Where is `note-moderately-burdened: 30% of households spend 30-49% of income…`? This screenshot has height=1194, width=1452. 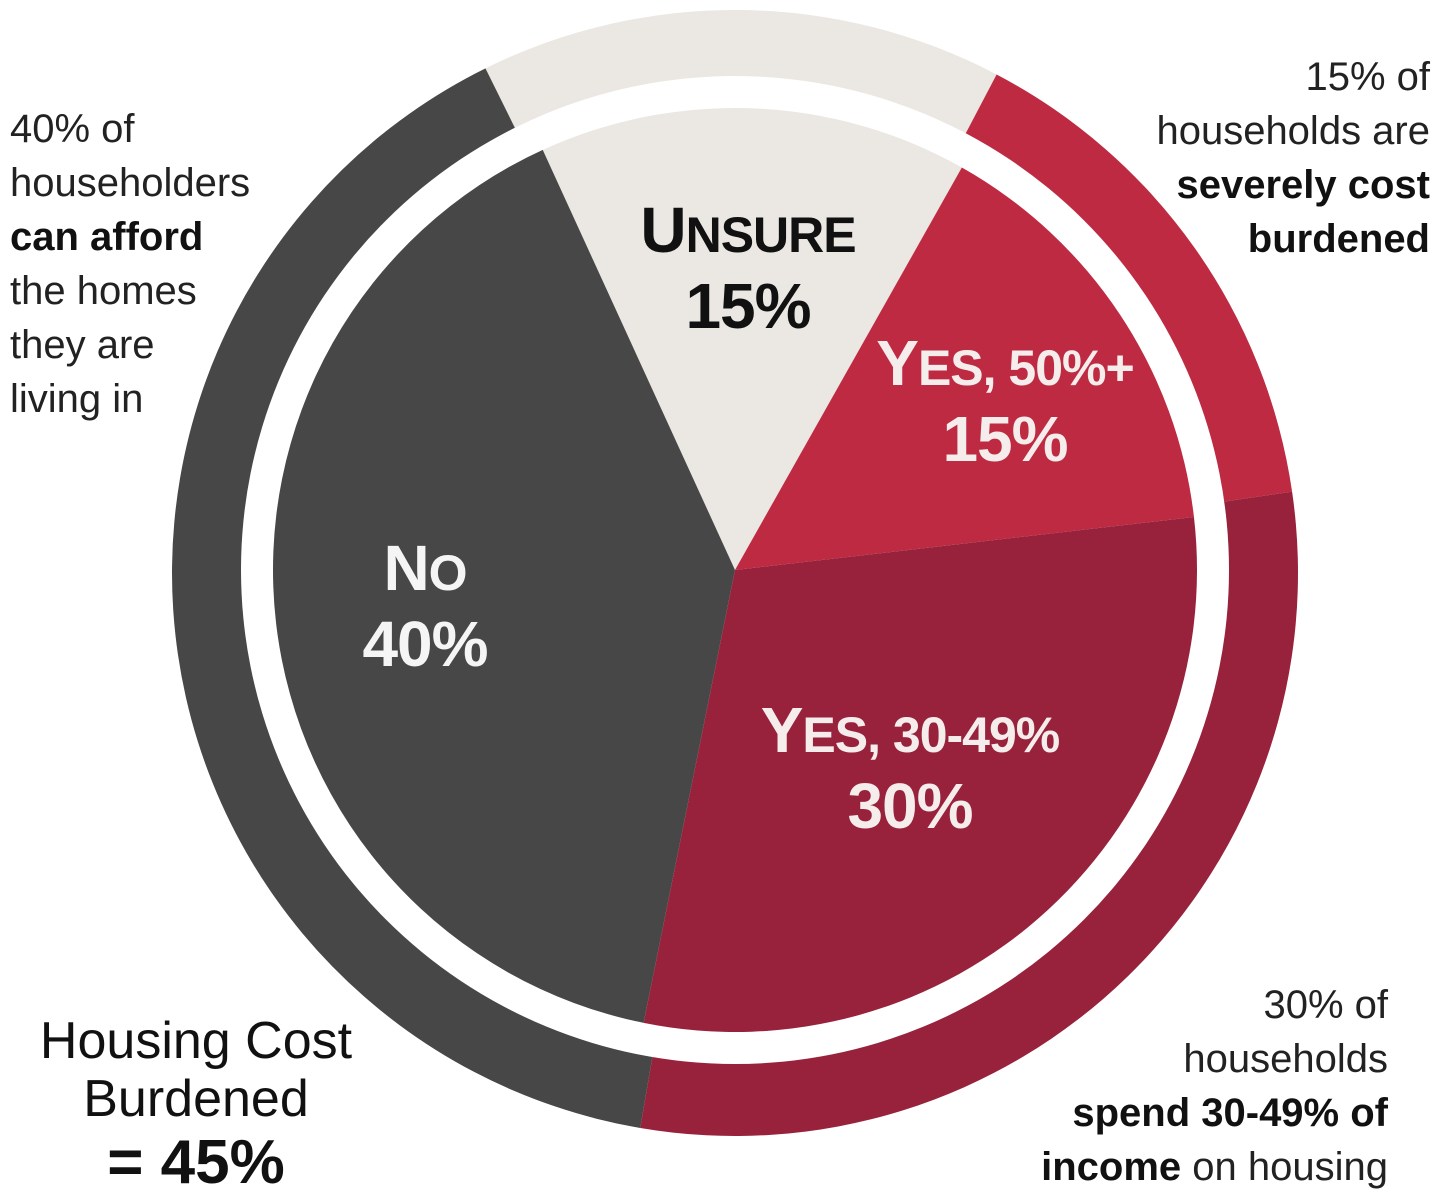
note-moderately-burdened: 30% of households spend 30-49% of income… is located at coordinates (1178, 1086).